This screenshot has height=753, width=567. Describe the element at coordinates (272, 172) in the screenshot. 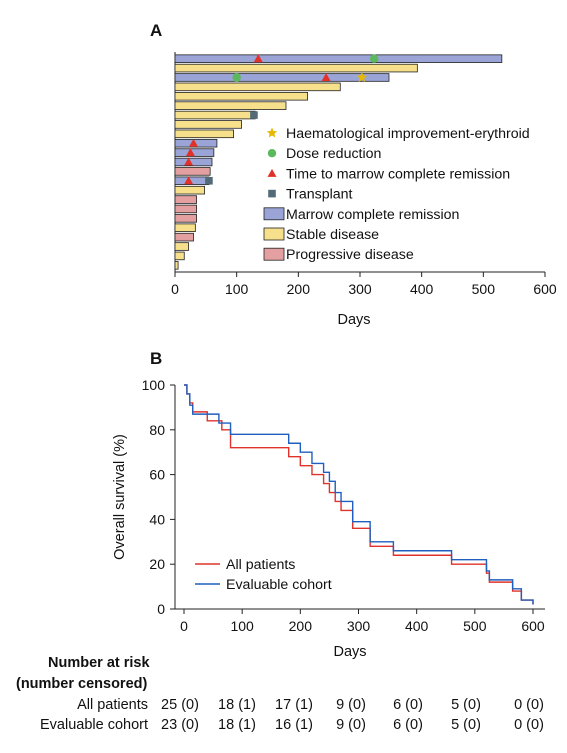

I see `legend-triangle-icon` at that location.